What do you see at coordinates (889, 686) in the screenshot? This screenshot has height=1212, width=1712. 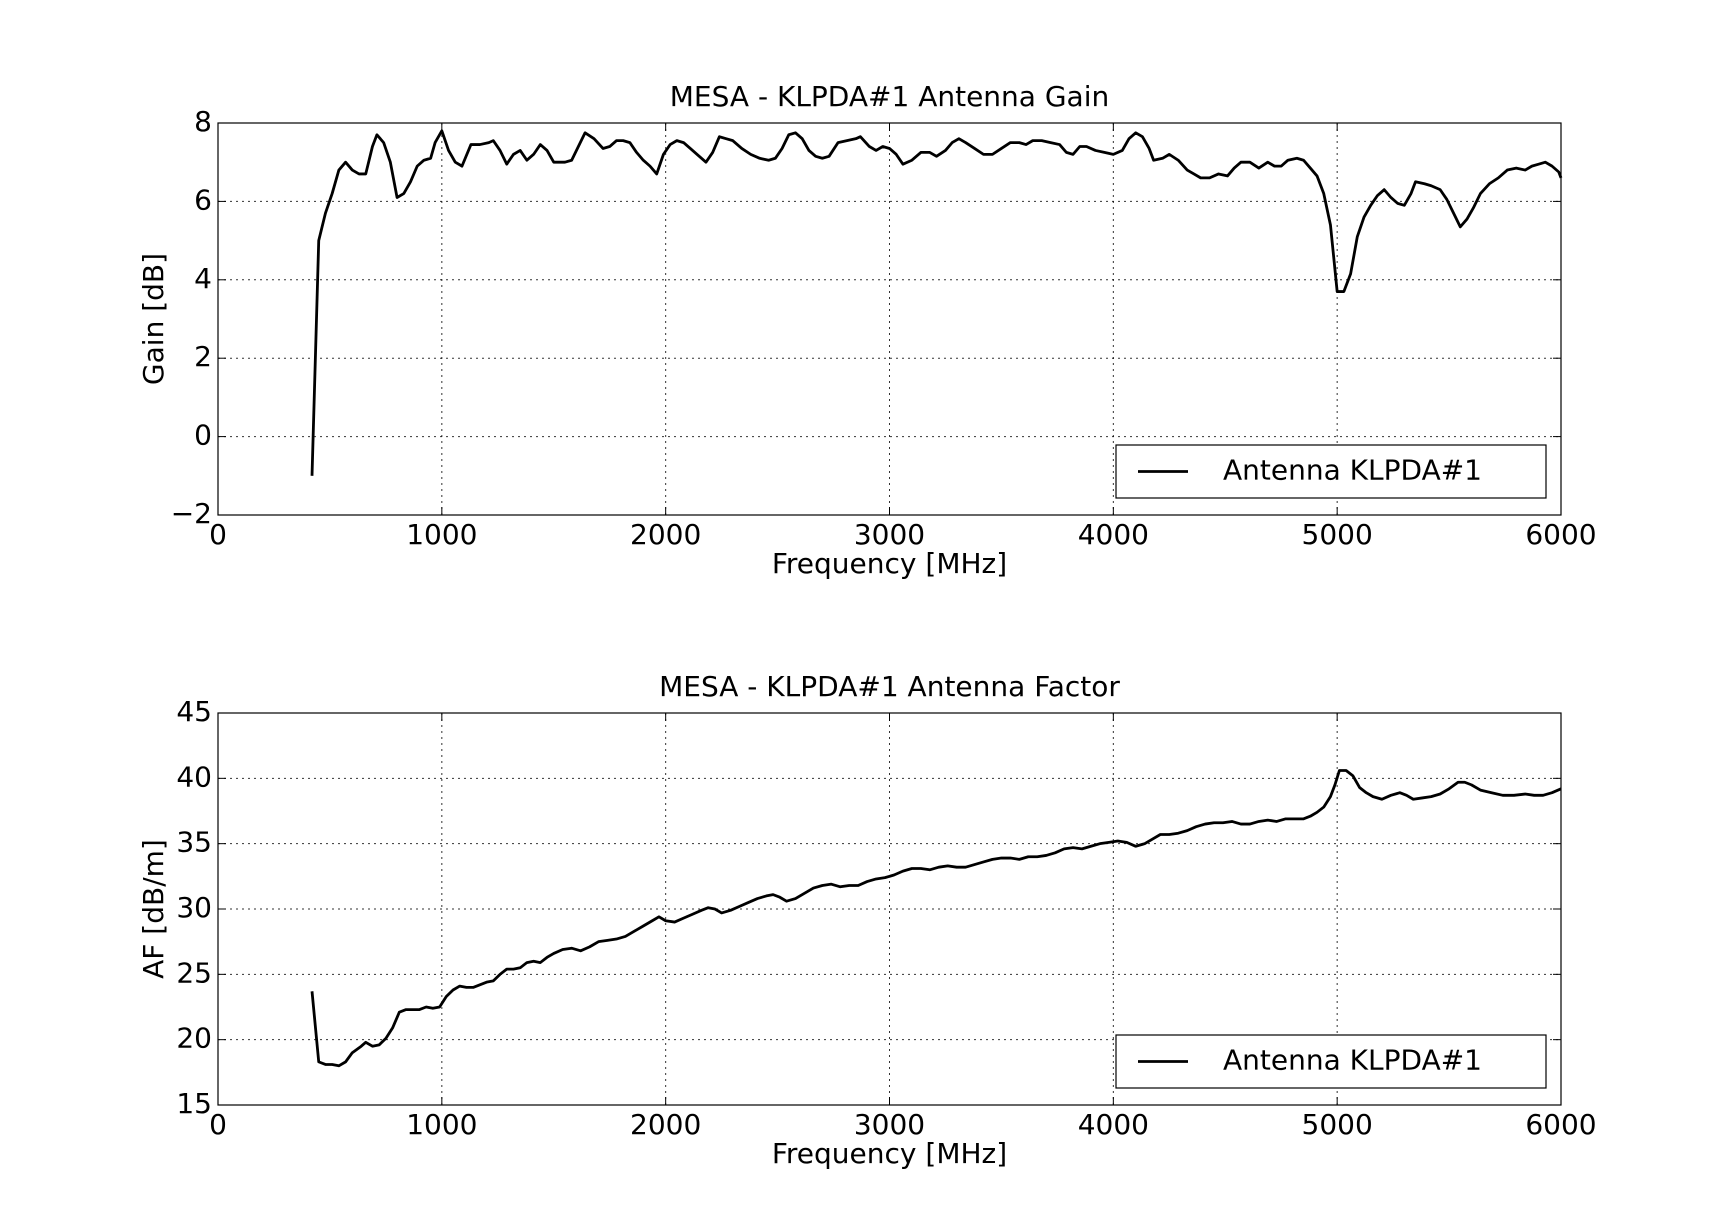 I see `chart-title: MESA - KLPDA#1 Antenna Factor` at bounding box center [889, 686].